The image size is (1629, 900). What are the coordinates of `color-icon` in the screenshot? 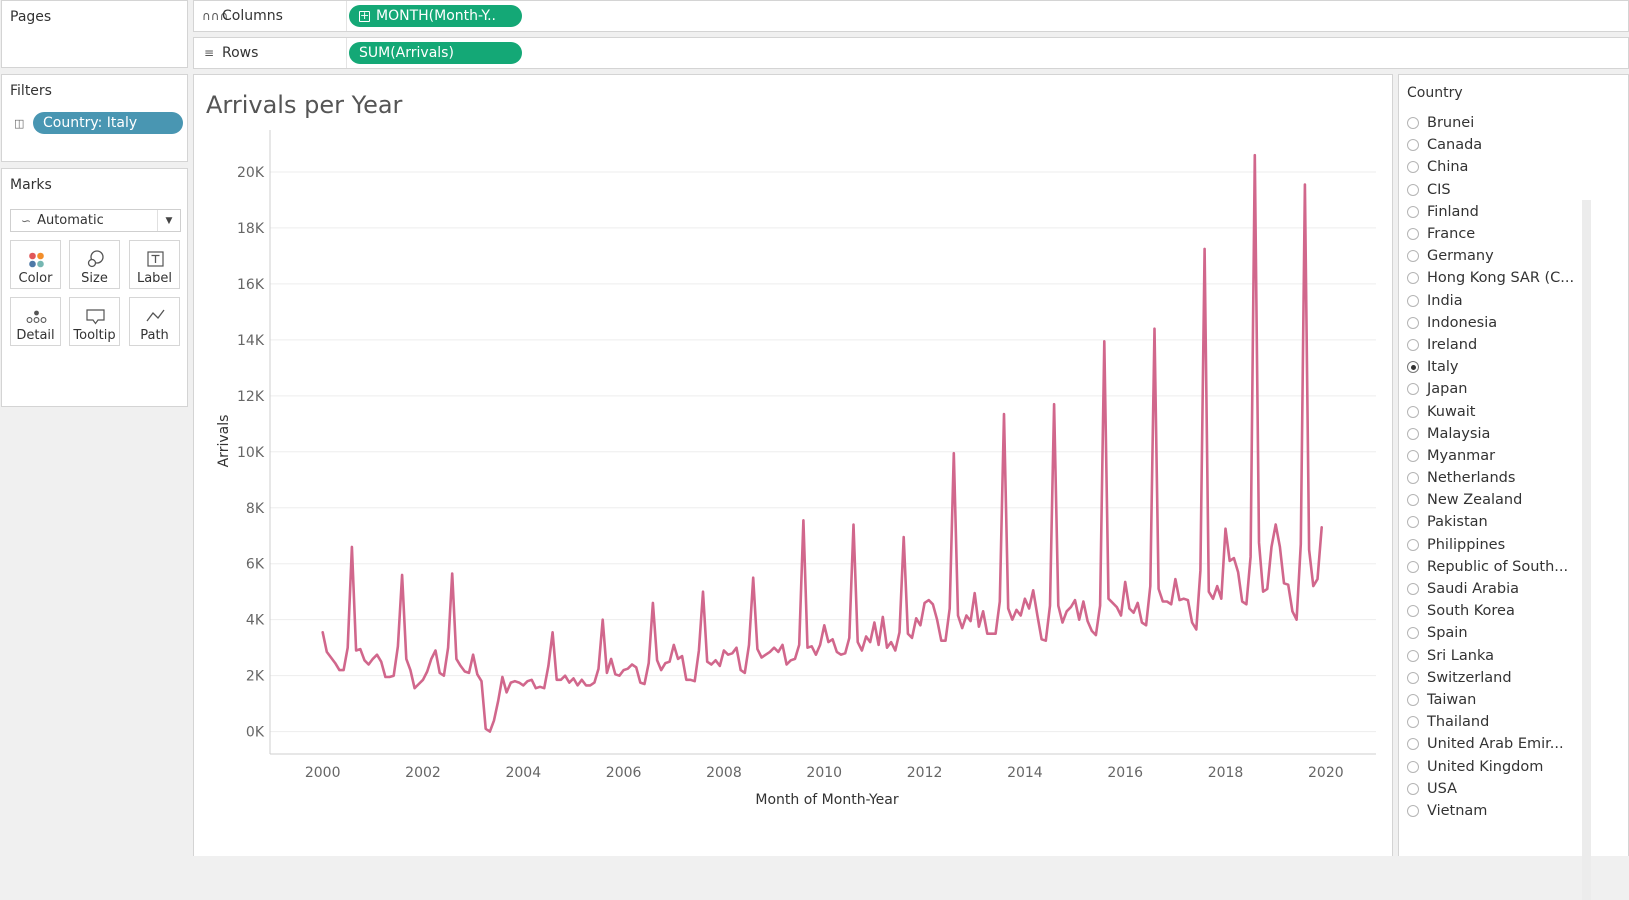 It's located at (36, 260).